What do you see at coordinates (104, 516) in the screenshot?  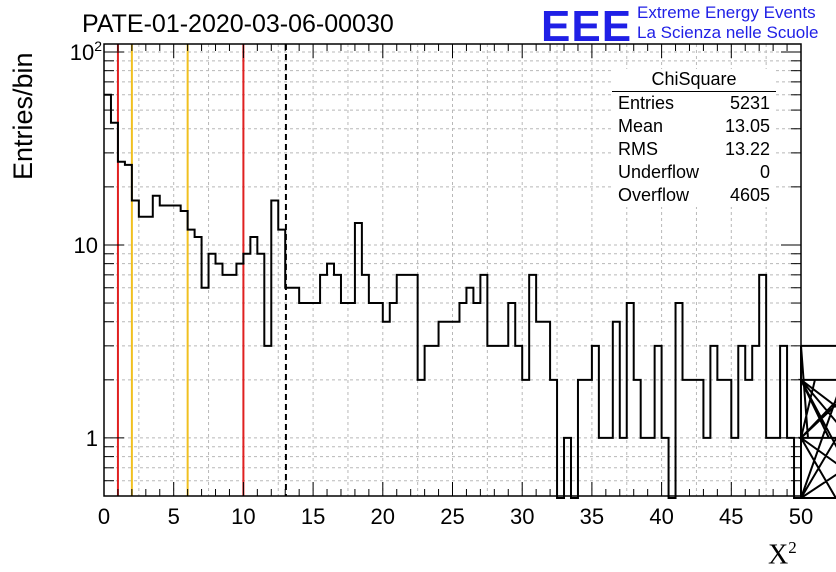 I see `x-tick-label: 0` at bounding box center [104, 516].